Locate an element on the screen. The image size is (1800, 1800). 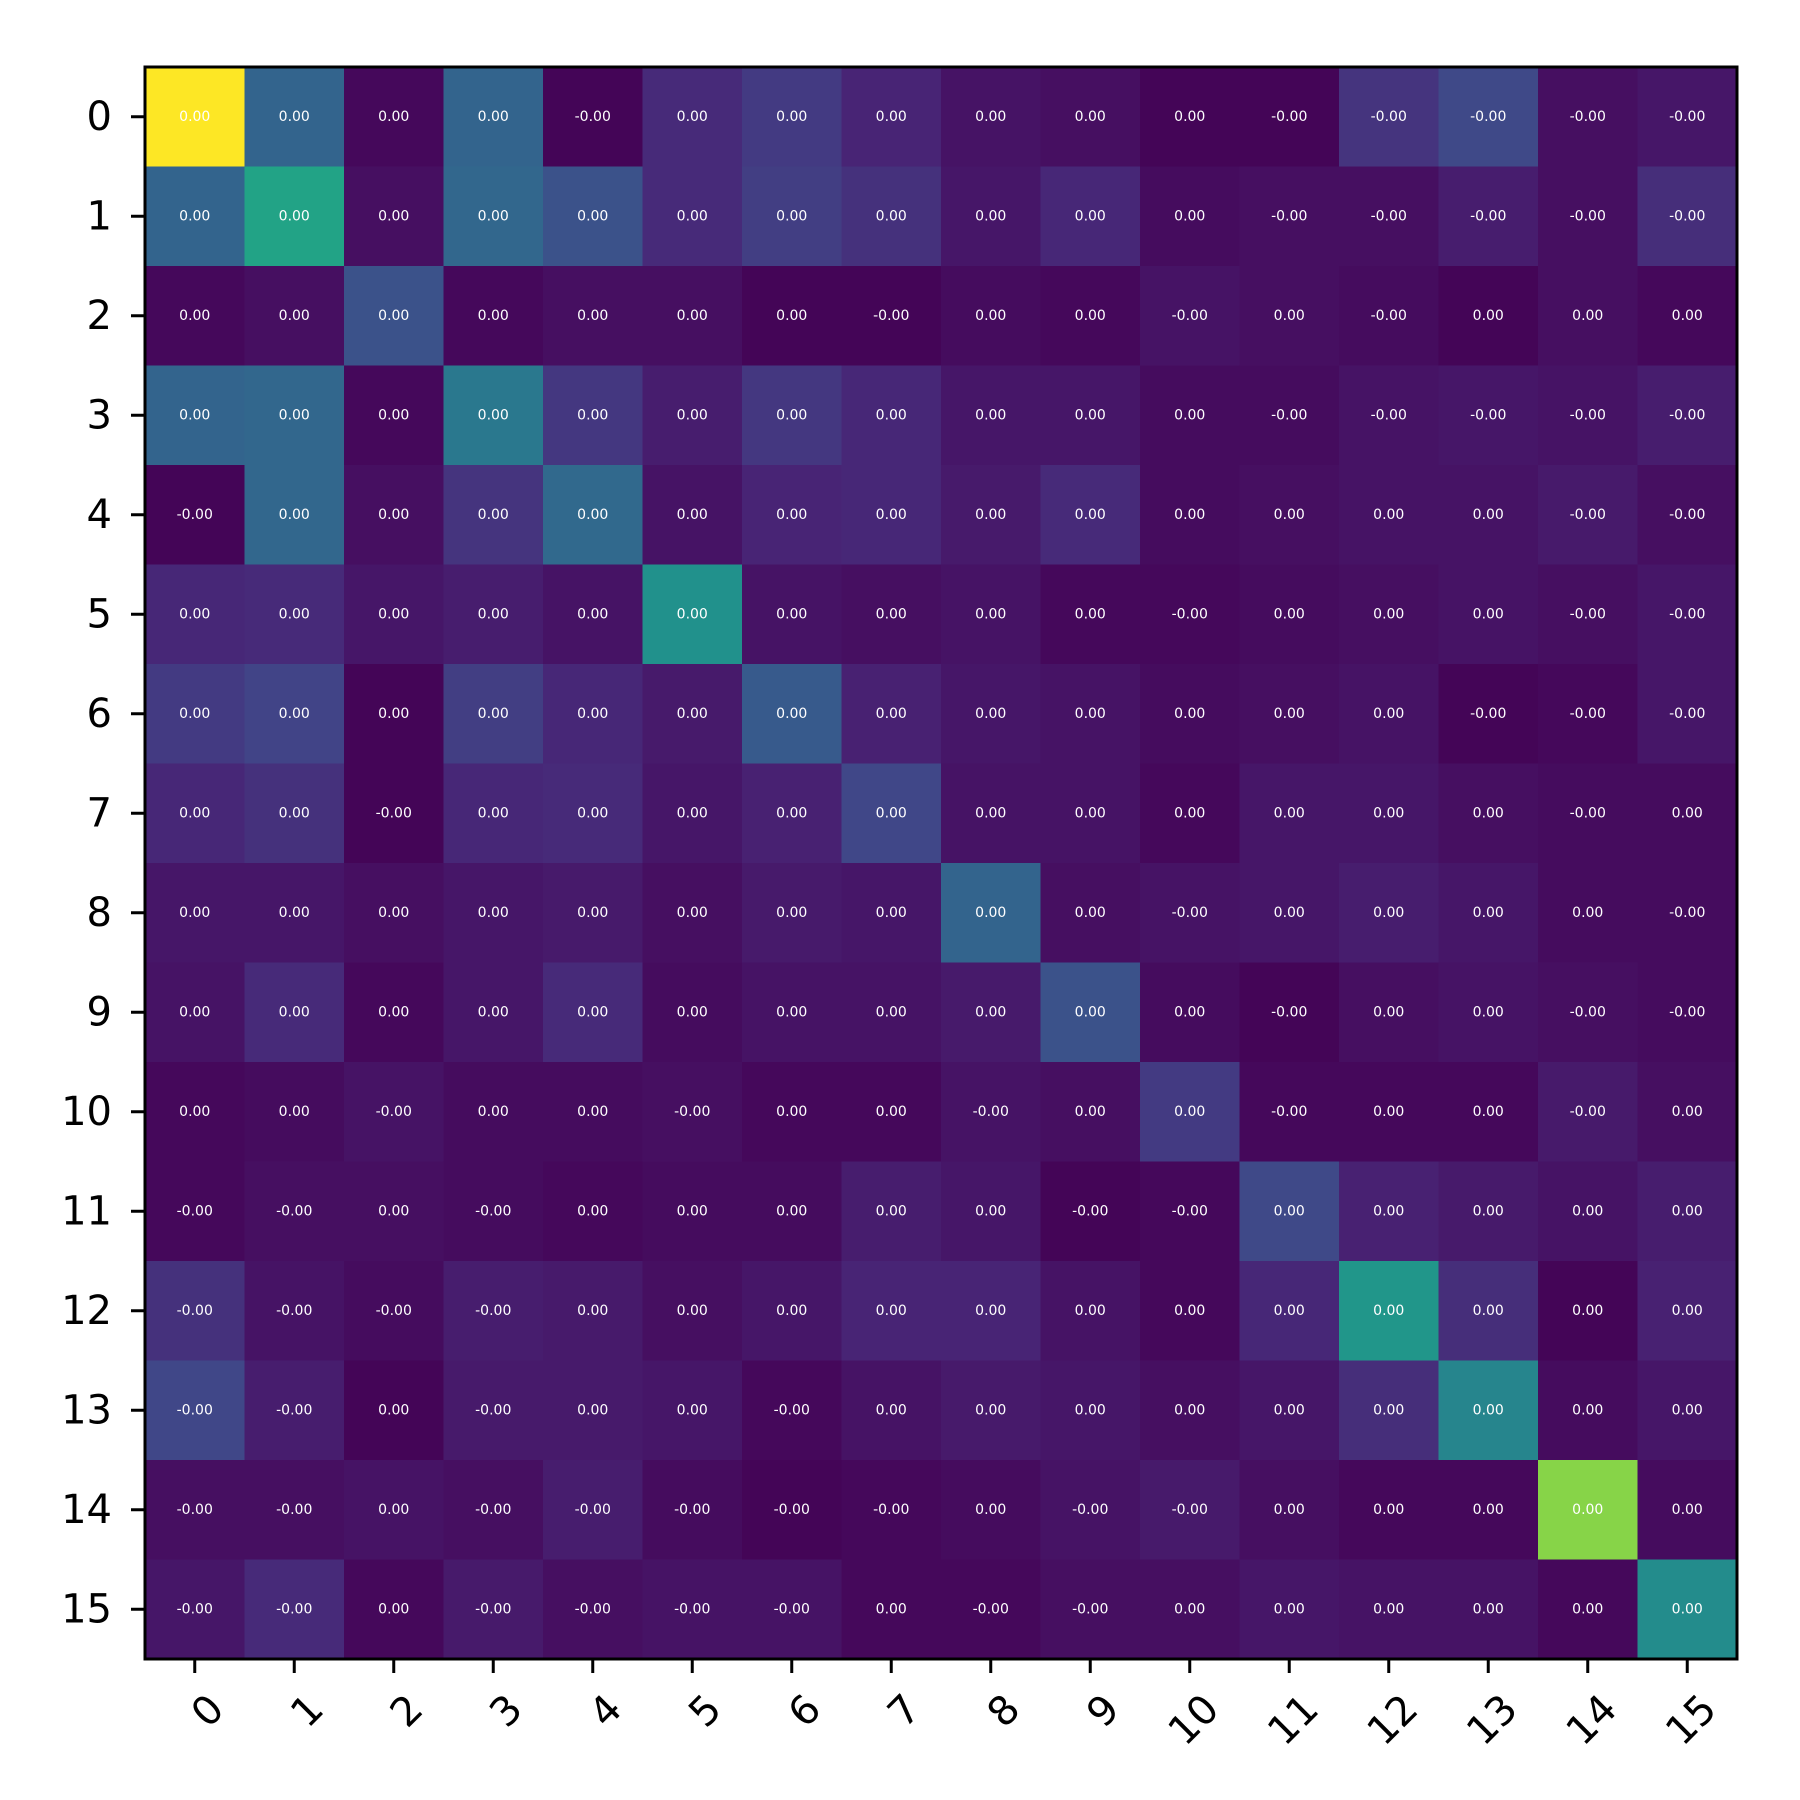
y-tick-label: 11 is located at coordinates (86, 1211).